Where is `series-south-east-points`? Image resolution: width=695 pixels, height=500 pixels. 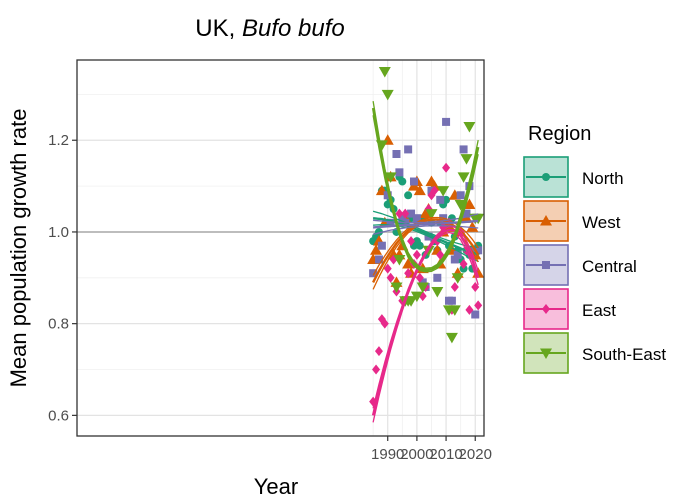
series-south-east-points is located at coordinates (430, 205).